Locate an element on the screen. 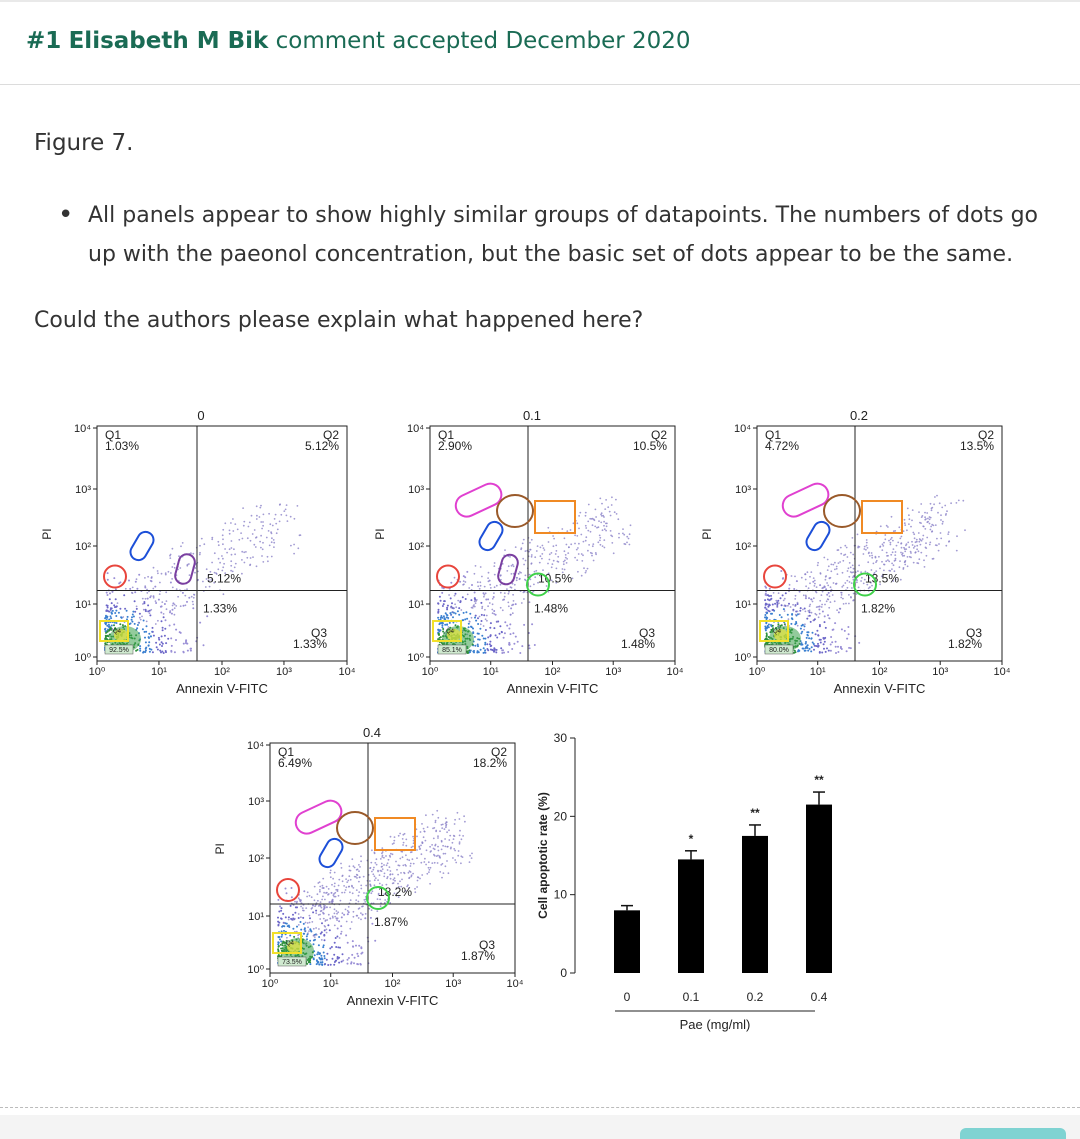  orange-box-mark is located at coordinates (395, 834).